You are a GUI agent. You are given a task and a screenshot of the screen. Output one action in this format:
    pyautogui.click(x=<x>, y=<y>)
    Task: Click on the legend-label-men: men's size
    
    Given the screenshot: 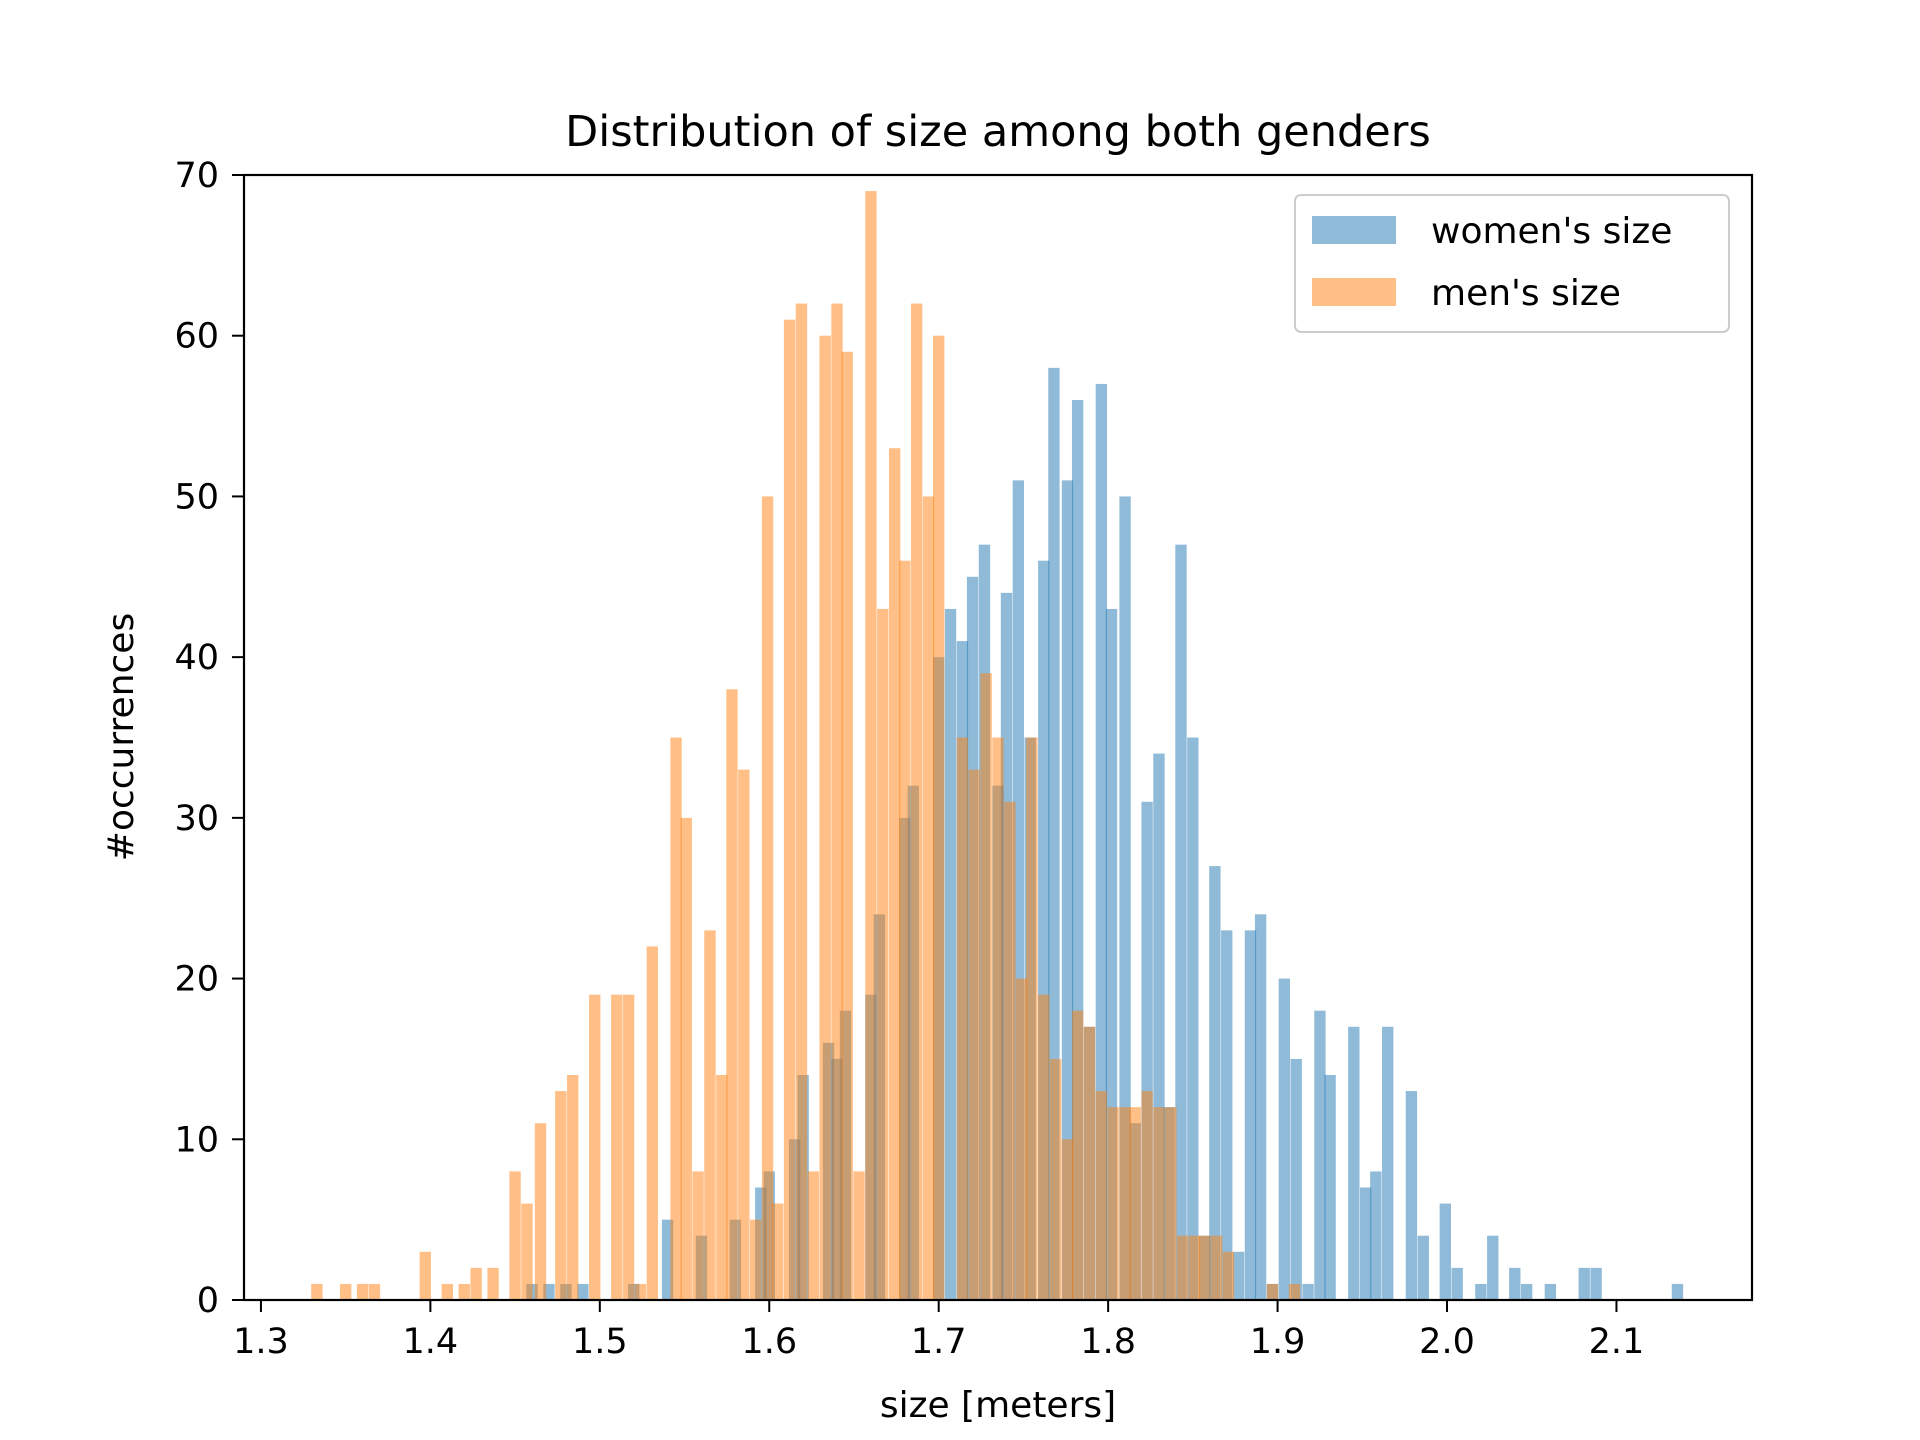 What is the action you would take?
    pyautogui.click(x=1526, y=293)
    